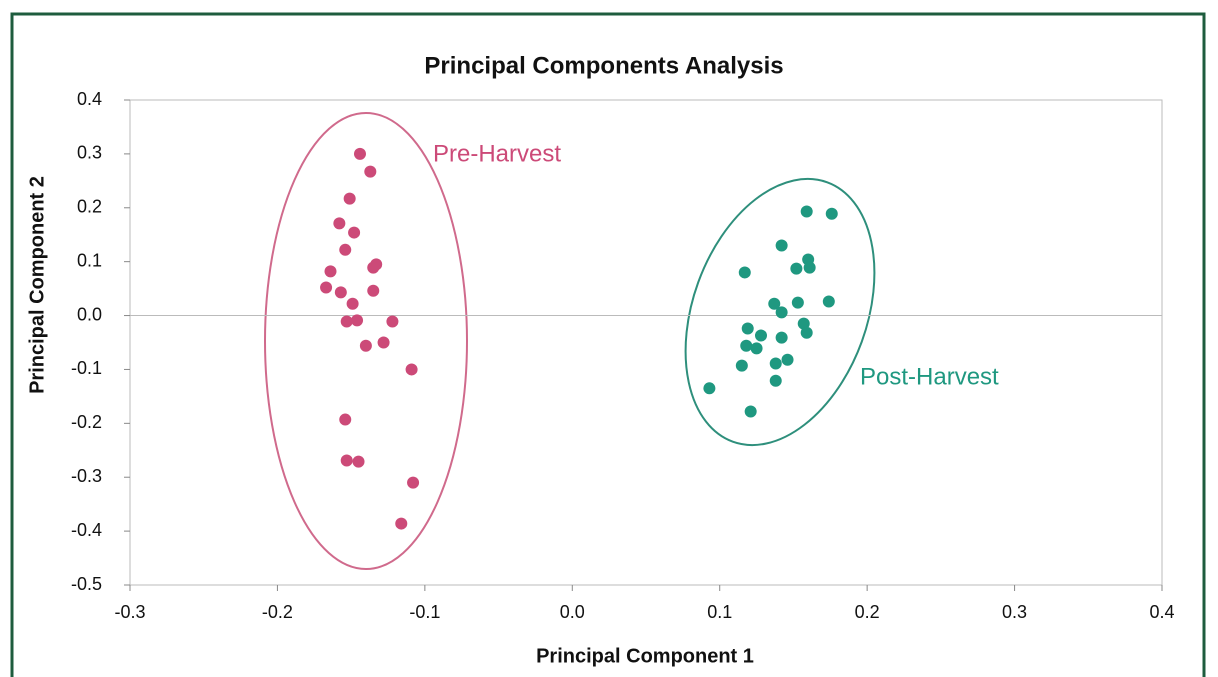 The image size is (1218, 677). What do you see at coordinates (424, 612) in the screenshot?
I see `x-tick-label: -0.1` at bounding box center [424, 612].